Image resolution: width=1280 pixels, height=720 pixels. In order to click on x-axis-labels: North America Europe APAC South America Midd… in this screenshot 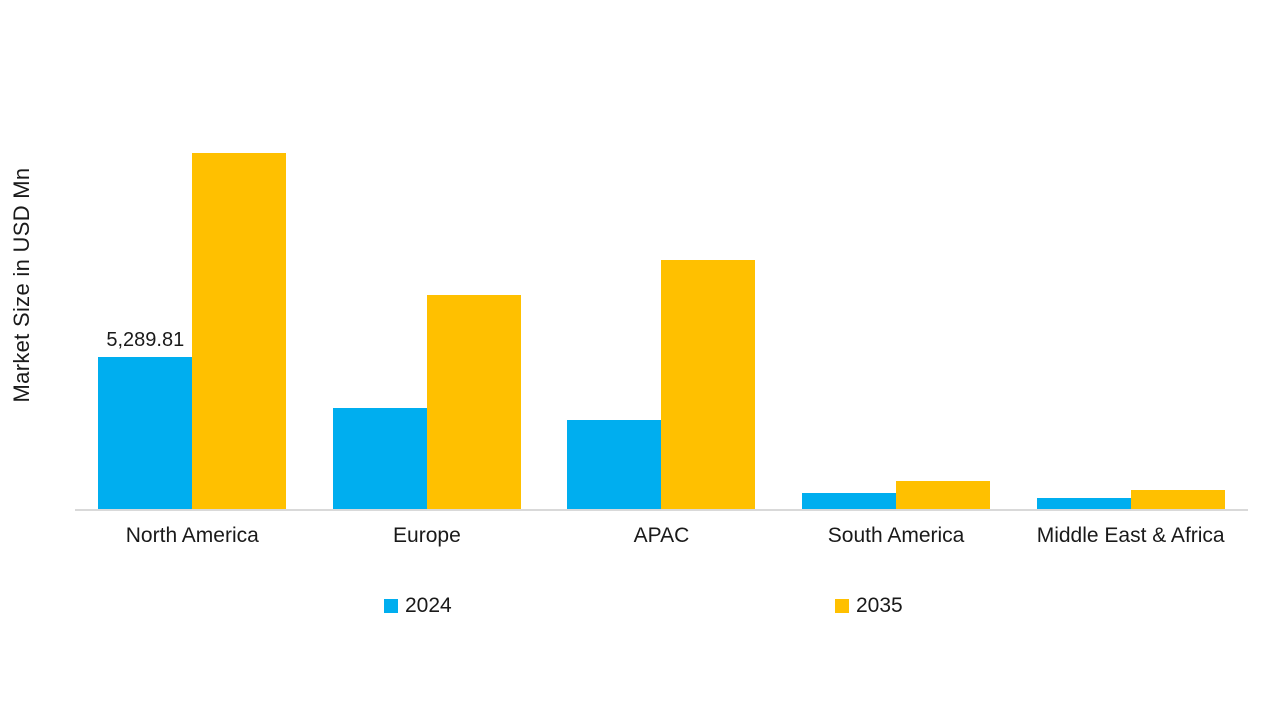, I will do `click(661, 536)`.